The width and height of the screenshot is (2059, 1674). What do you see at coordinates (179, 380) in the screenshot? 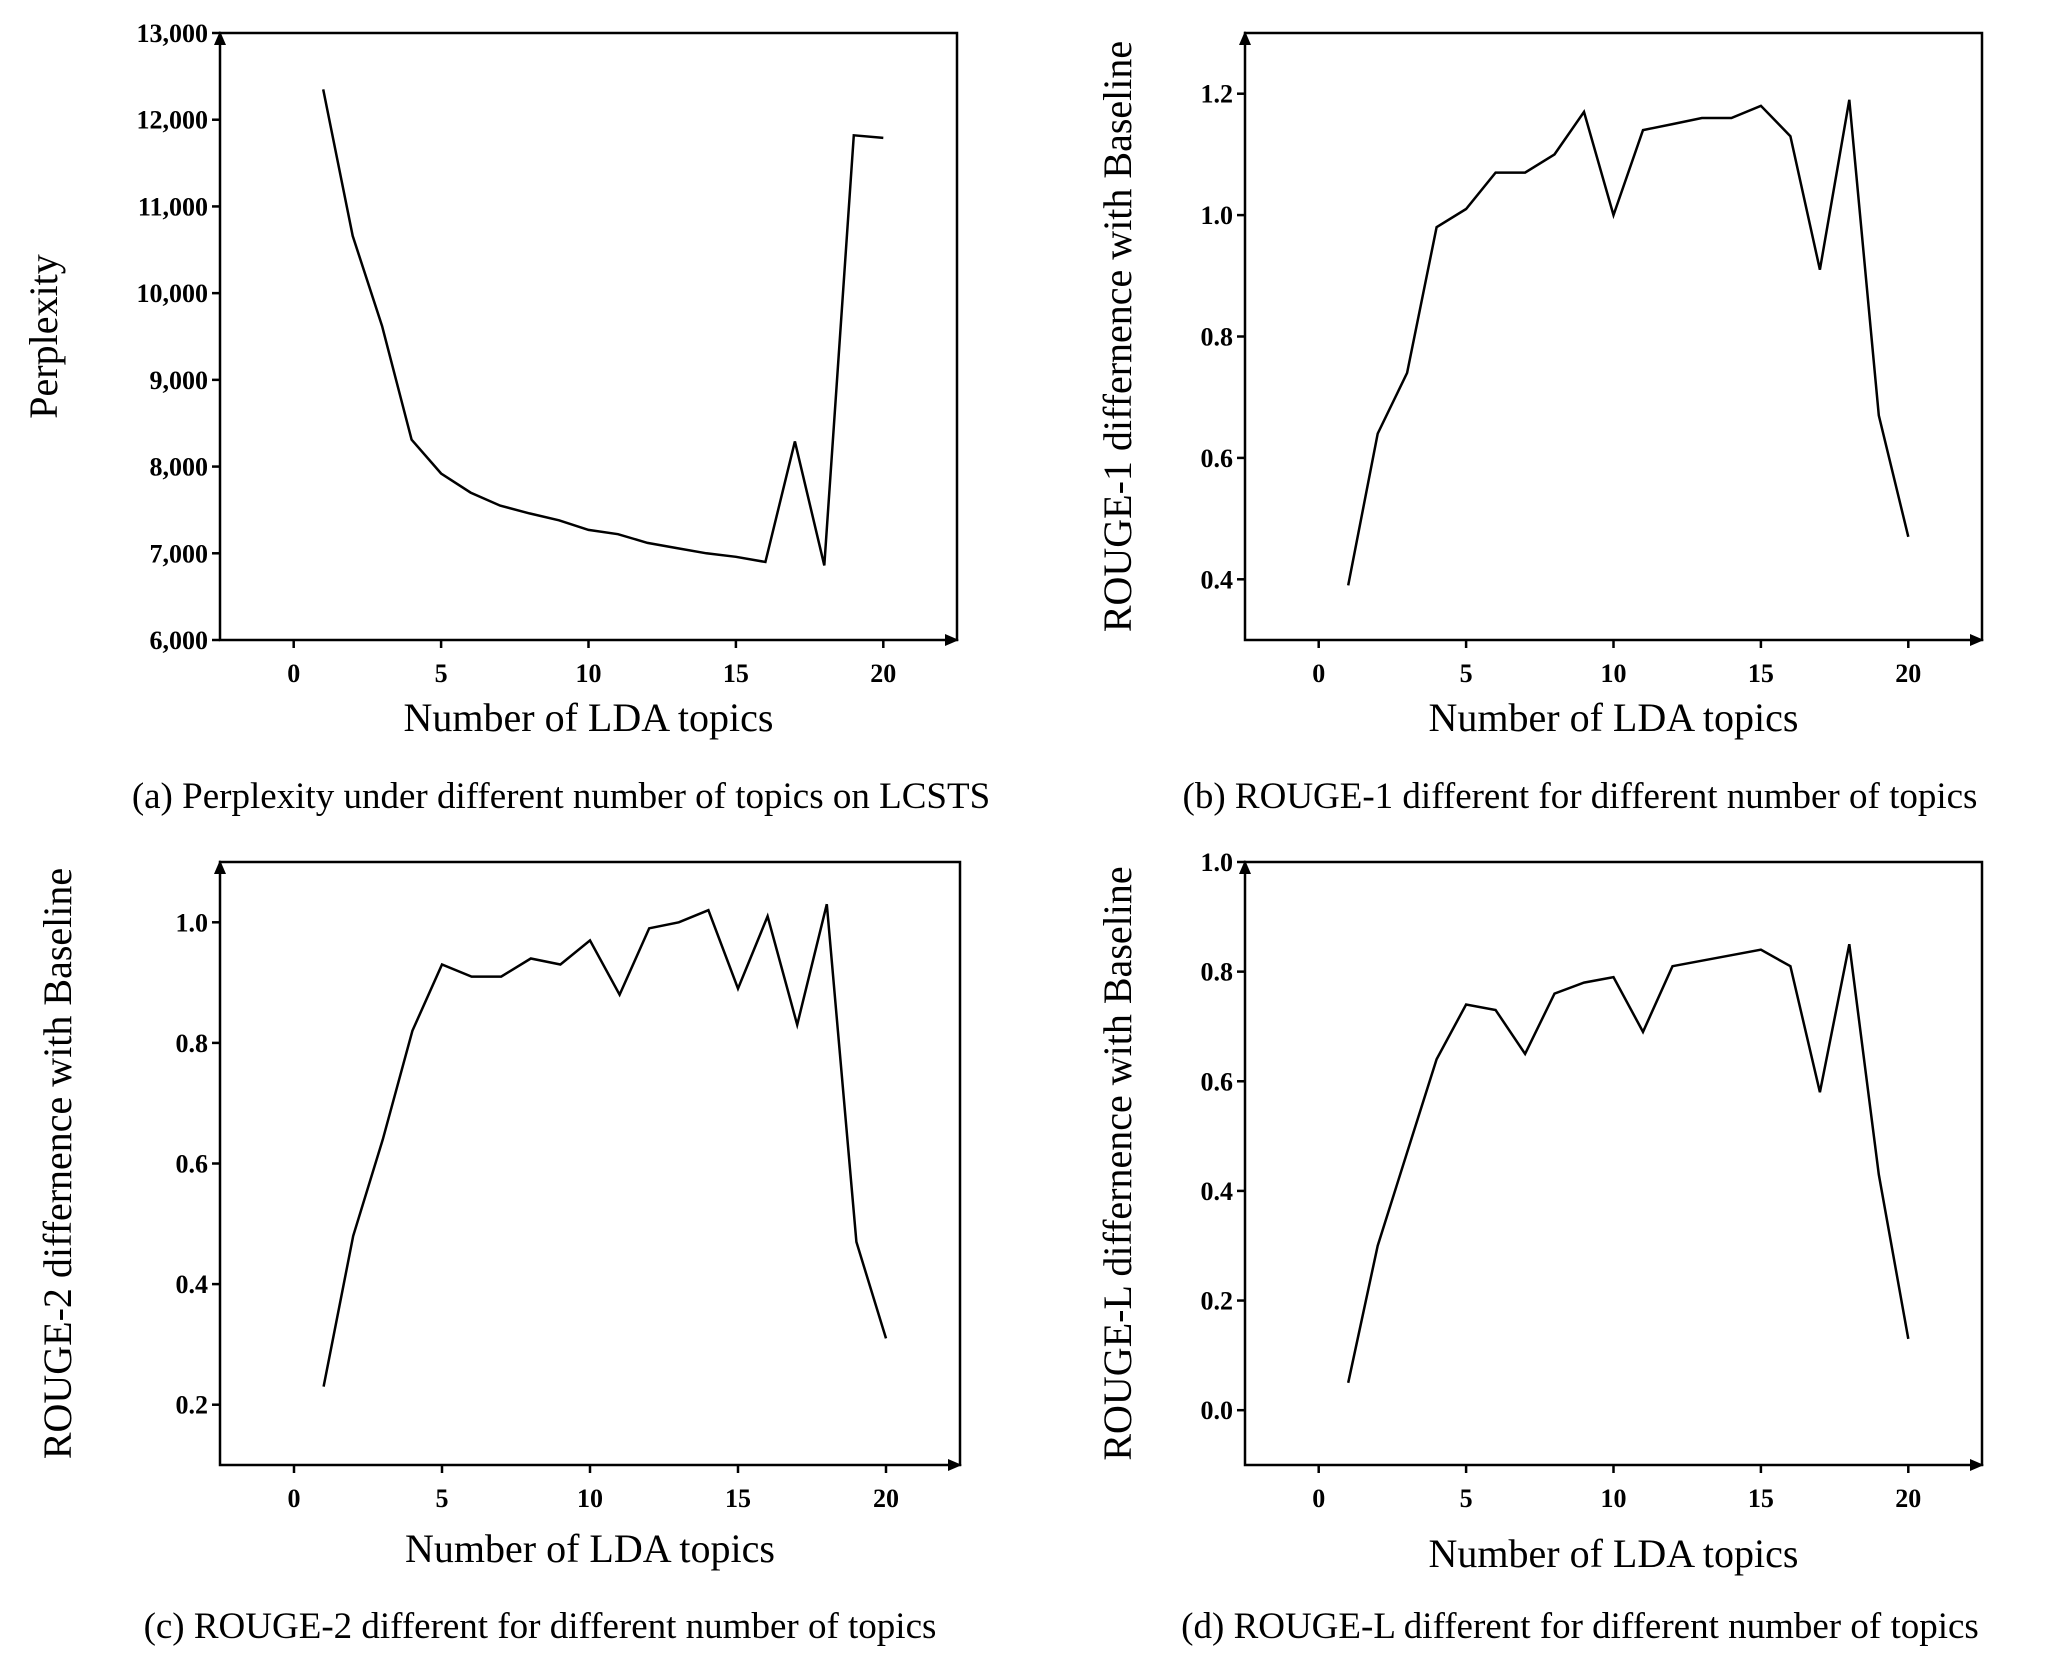
I see `y-tick-label: 9,000` at bounding box center [179, 380].